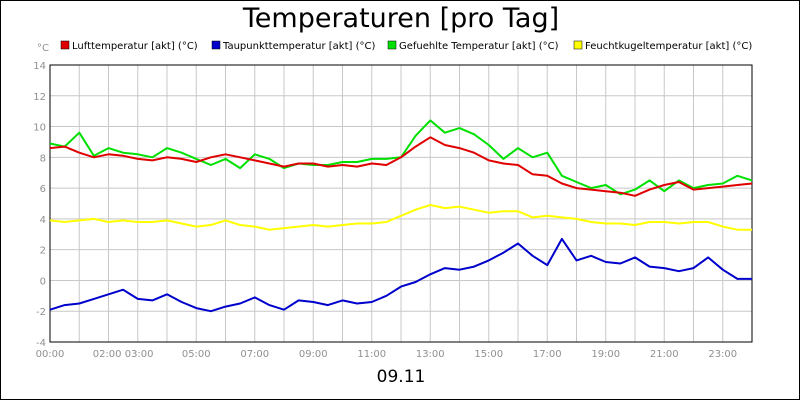 This screenshot has height=400, width=800. What do you see at coordinates (298, 46) in the screenshot?
I see `legend-label: Taupunkttemperatur [akt] (°C)` at bounding box center [298, 46].